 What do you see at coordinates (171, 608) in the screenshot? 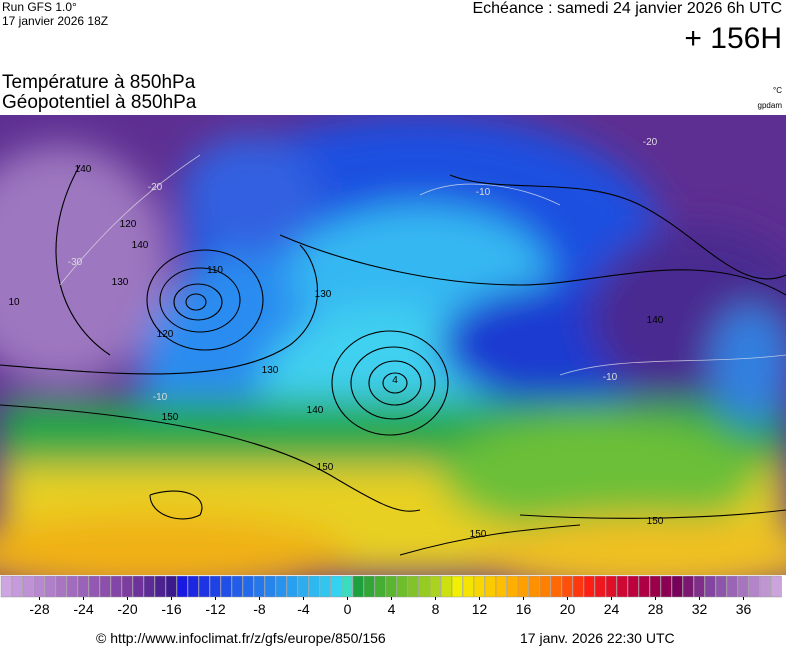
I see `colorbar-tick-label: -16` at bounding box center [171, 608].